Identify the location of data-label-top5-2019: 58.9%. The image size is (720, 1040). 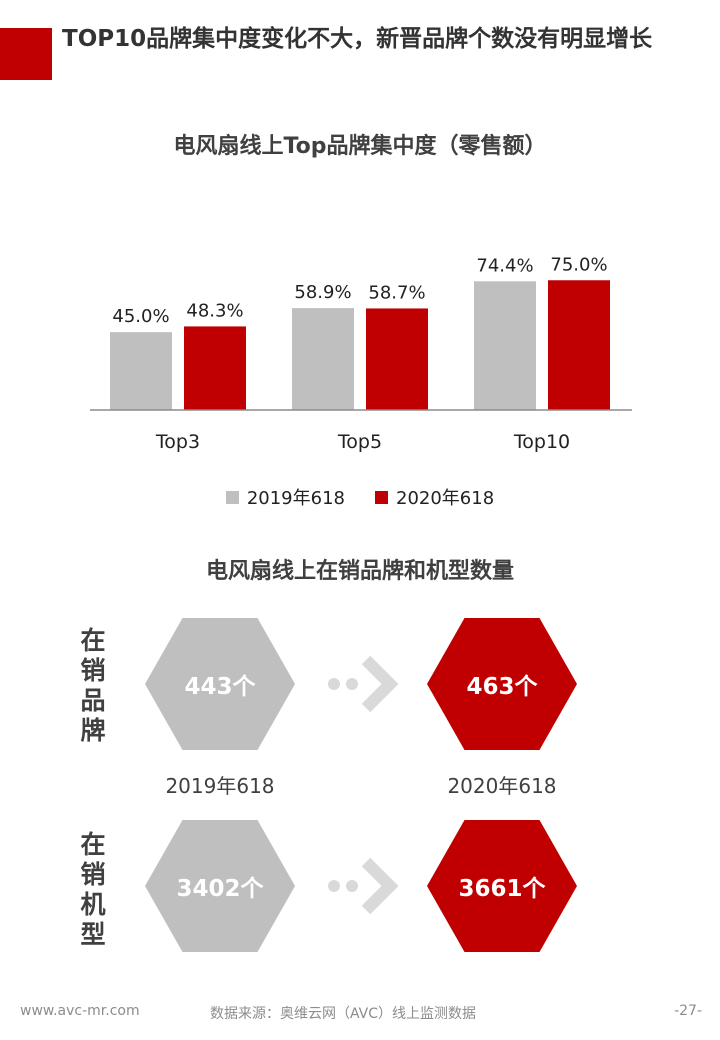
(322, 292).